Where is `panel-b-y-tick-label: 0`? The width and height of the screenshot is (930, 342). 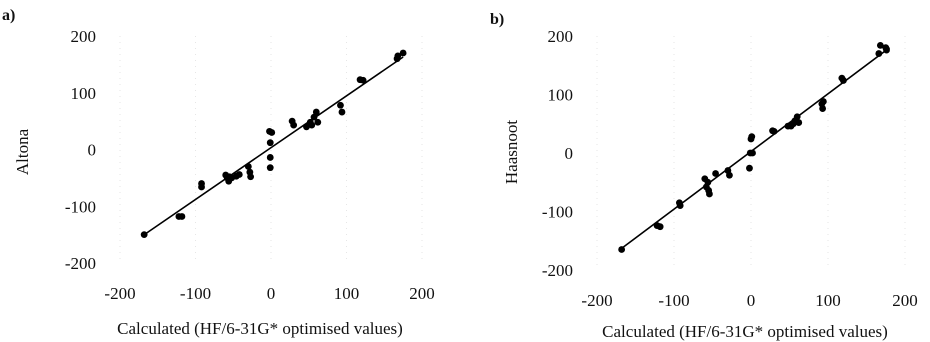 panel-b-y-tick-label: 0 is located at coordinates (569, 153).